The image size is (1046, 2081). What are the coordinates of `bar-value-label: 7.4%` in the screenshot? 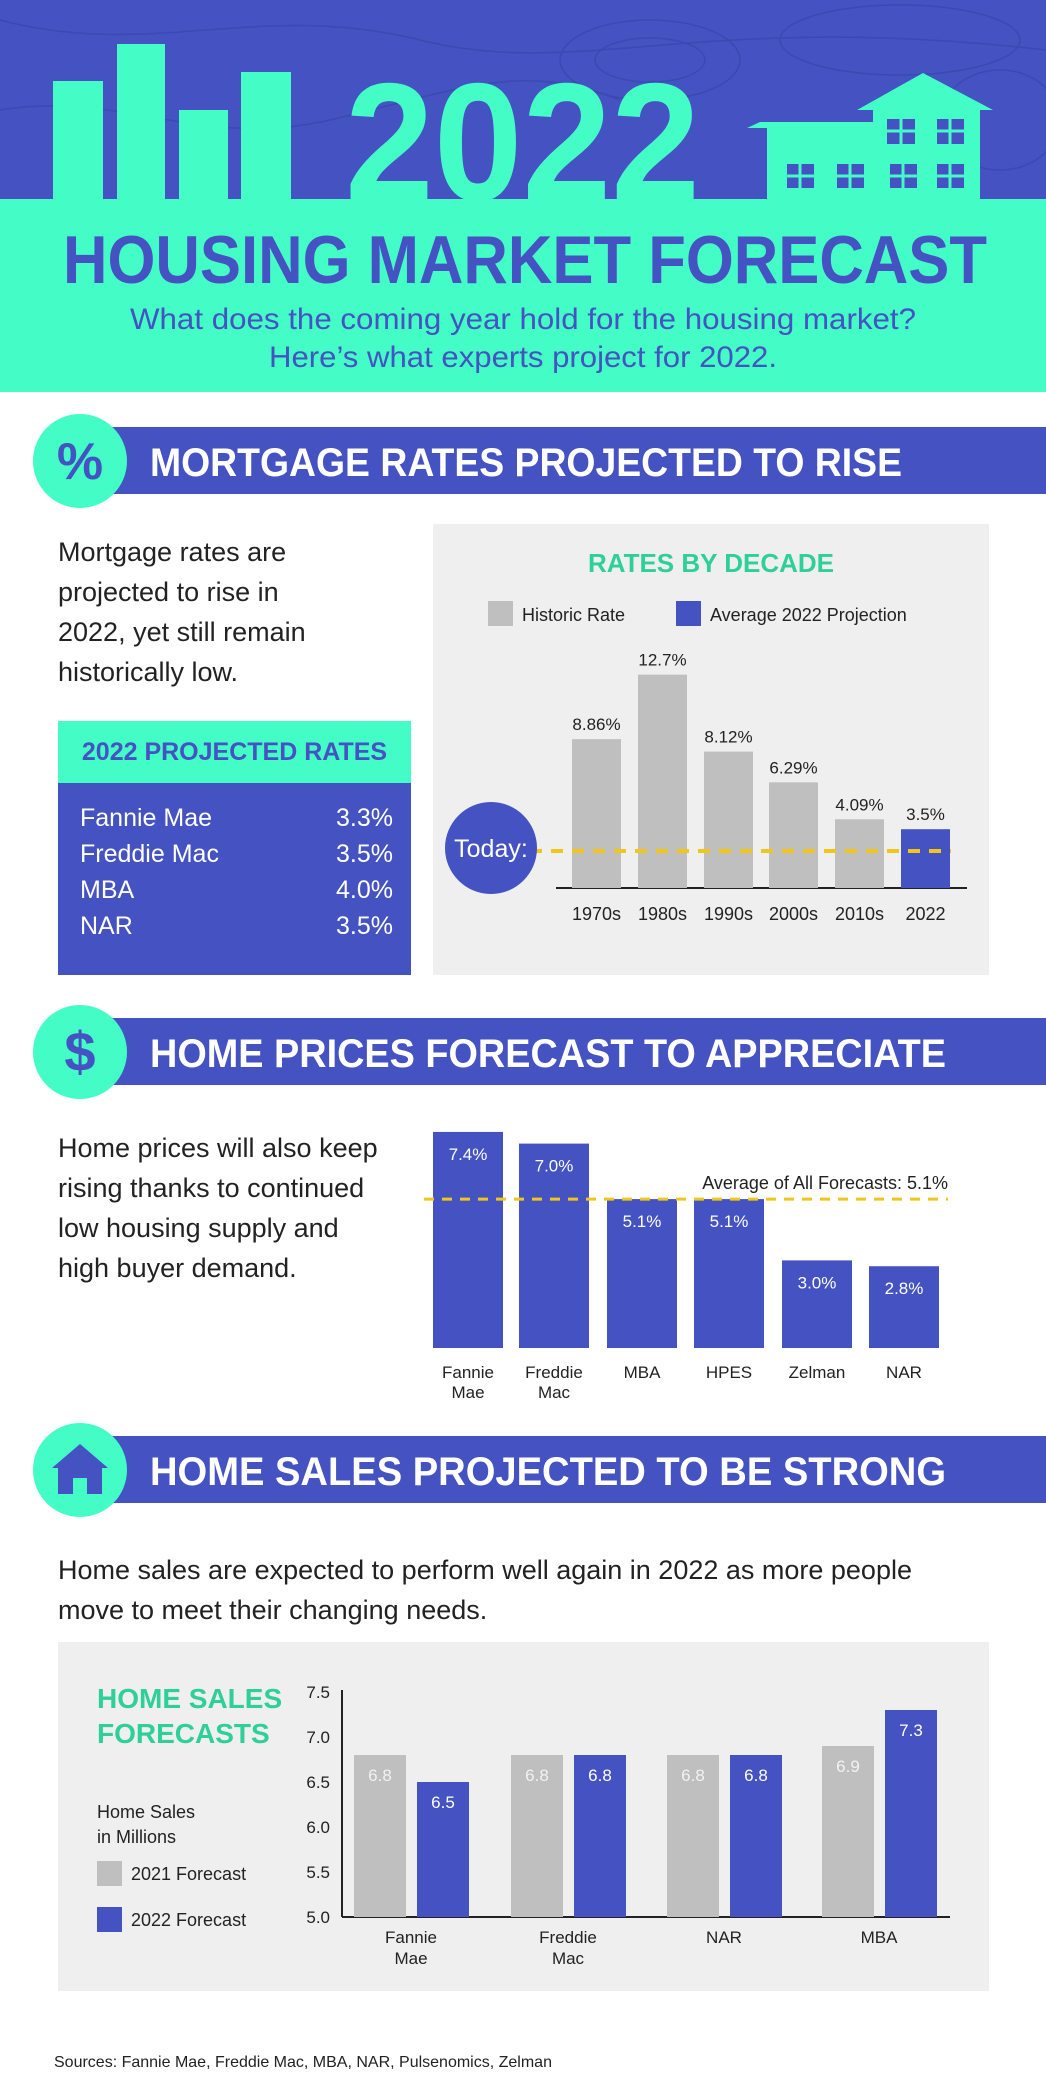 It's located at (468, 1154).